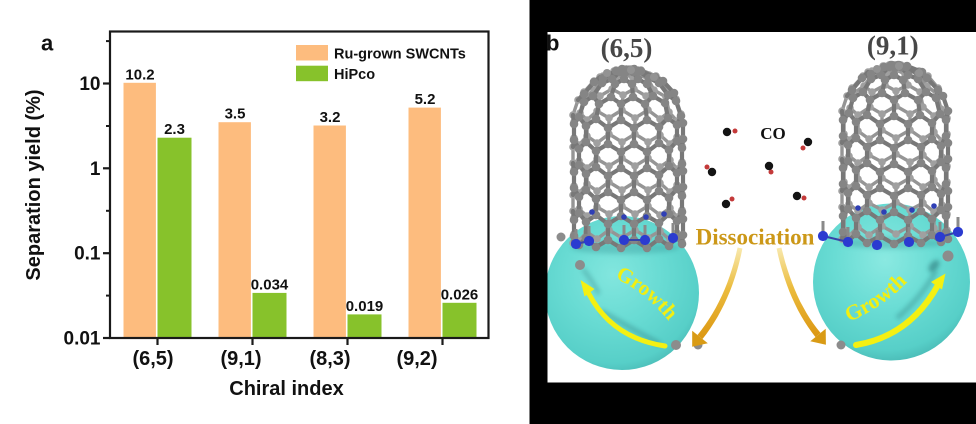 The image size is (976, 424). I want to click on svg-text: 0.019, so click(365, 306).